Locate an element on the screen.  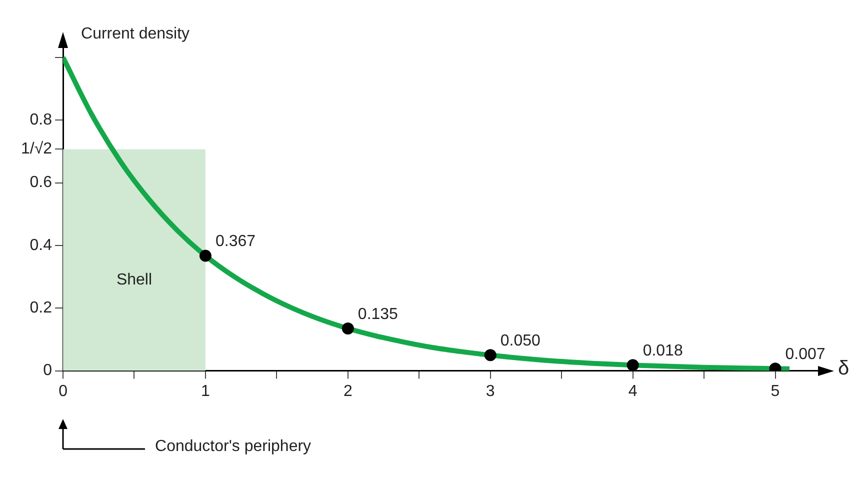
x-tick-label: 3 is located at coordinates (490, 391).